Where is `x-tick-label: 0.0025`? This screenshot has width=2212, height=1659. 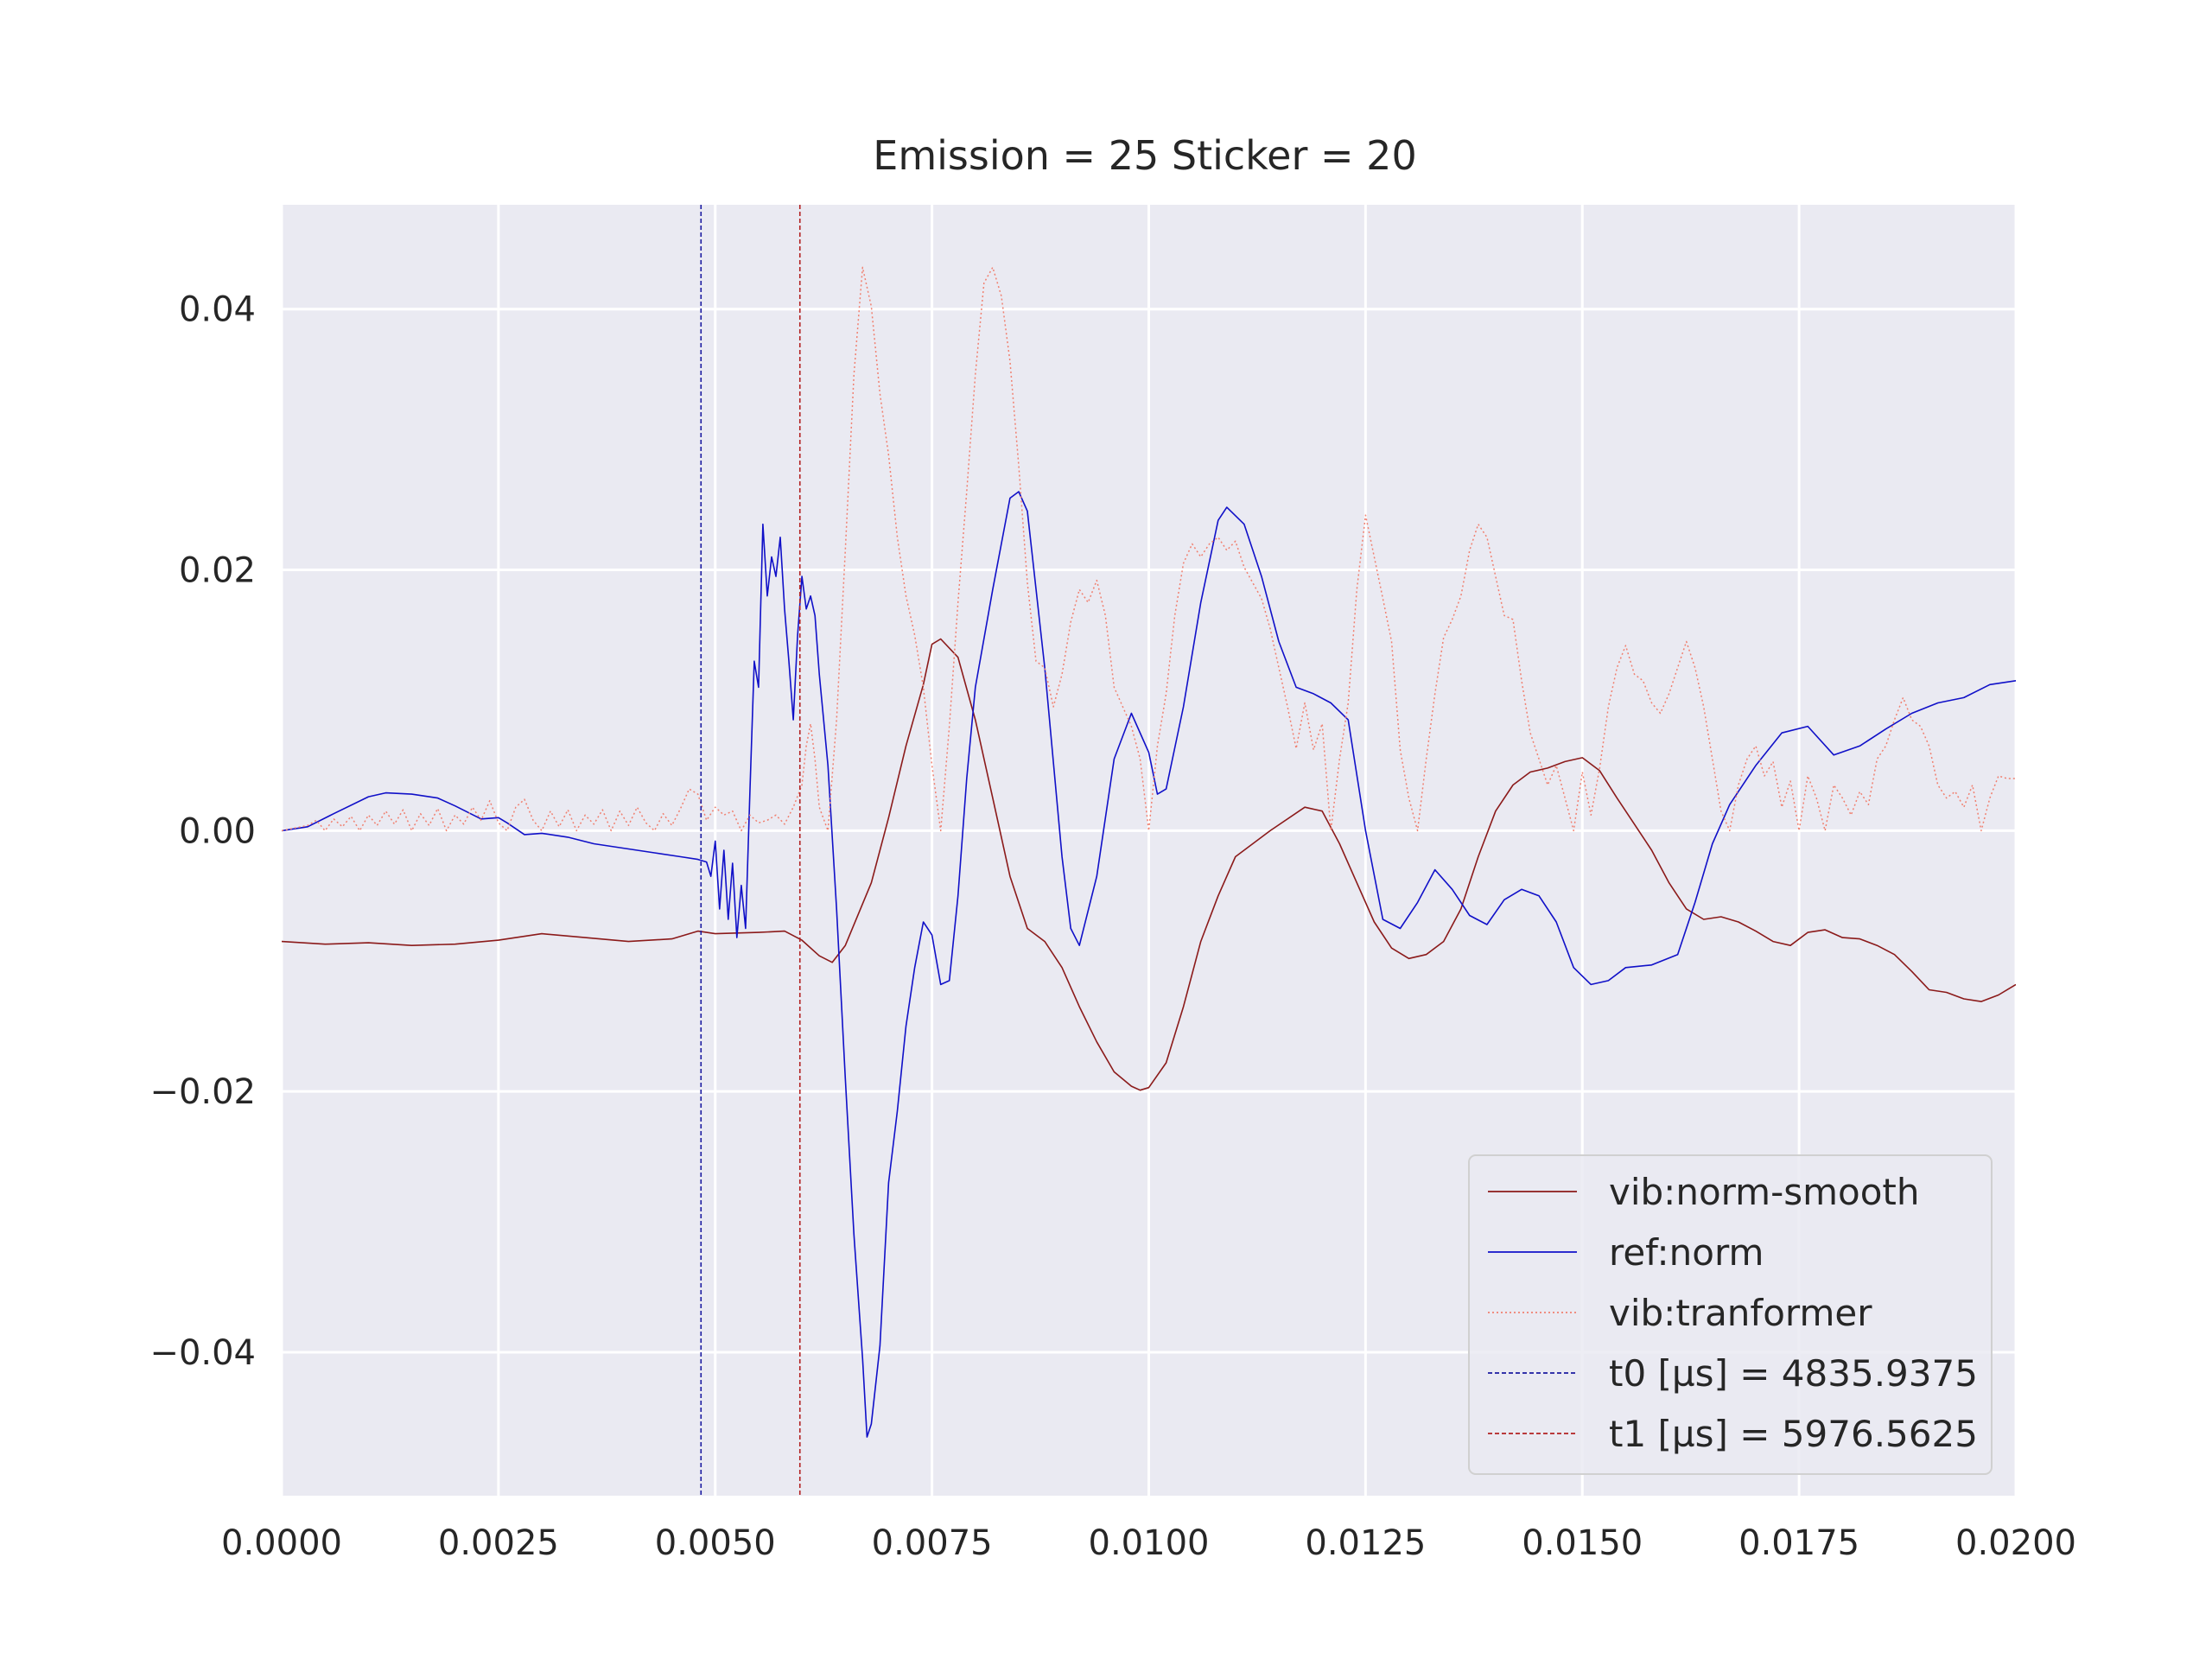 x-tick-label: 0.0025 is located at coordinates (498, 1543).